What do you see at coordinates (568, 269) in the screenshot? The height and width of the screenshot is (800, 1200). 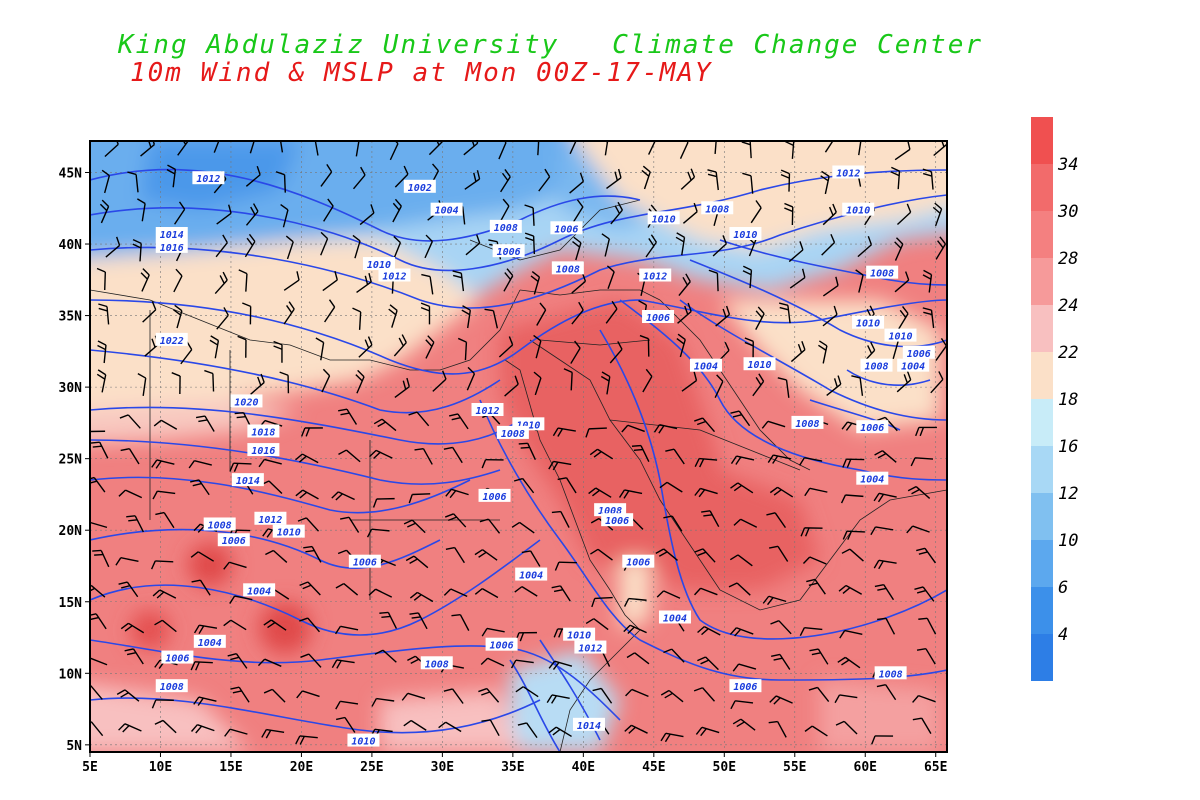 I see `svg-text: 1008` at bounding box center [568, 269].